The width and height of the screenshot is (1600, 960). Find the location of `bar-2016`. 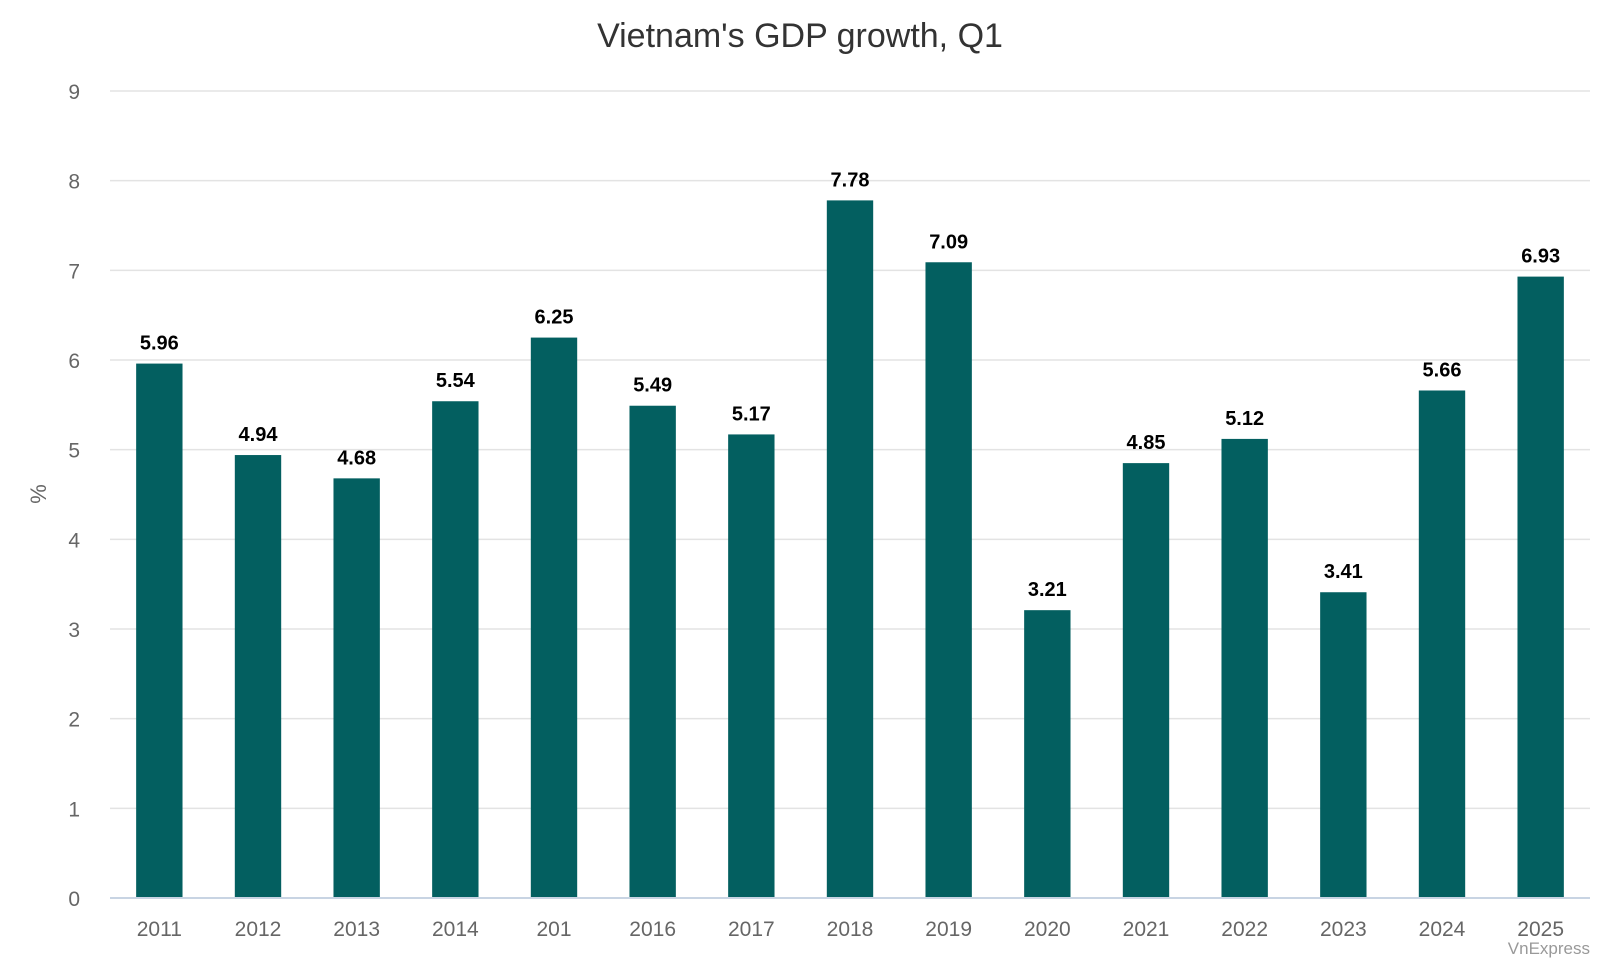

bar-2016 is located at coordinates (652, 651).